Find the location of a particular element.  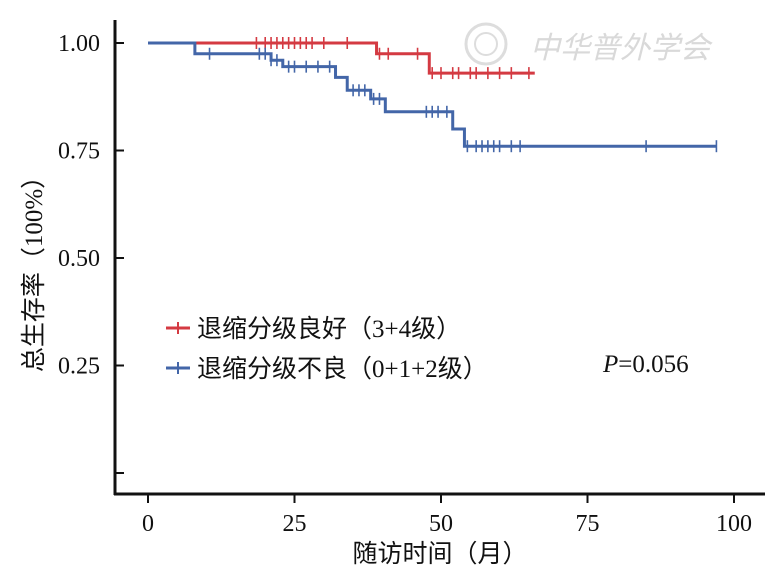

plot-area is located at coordinates (433, 95).